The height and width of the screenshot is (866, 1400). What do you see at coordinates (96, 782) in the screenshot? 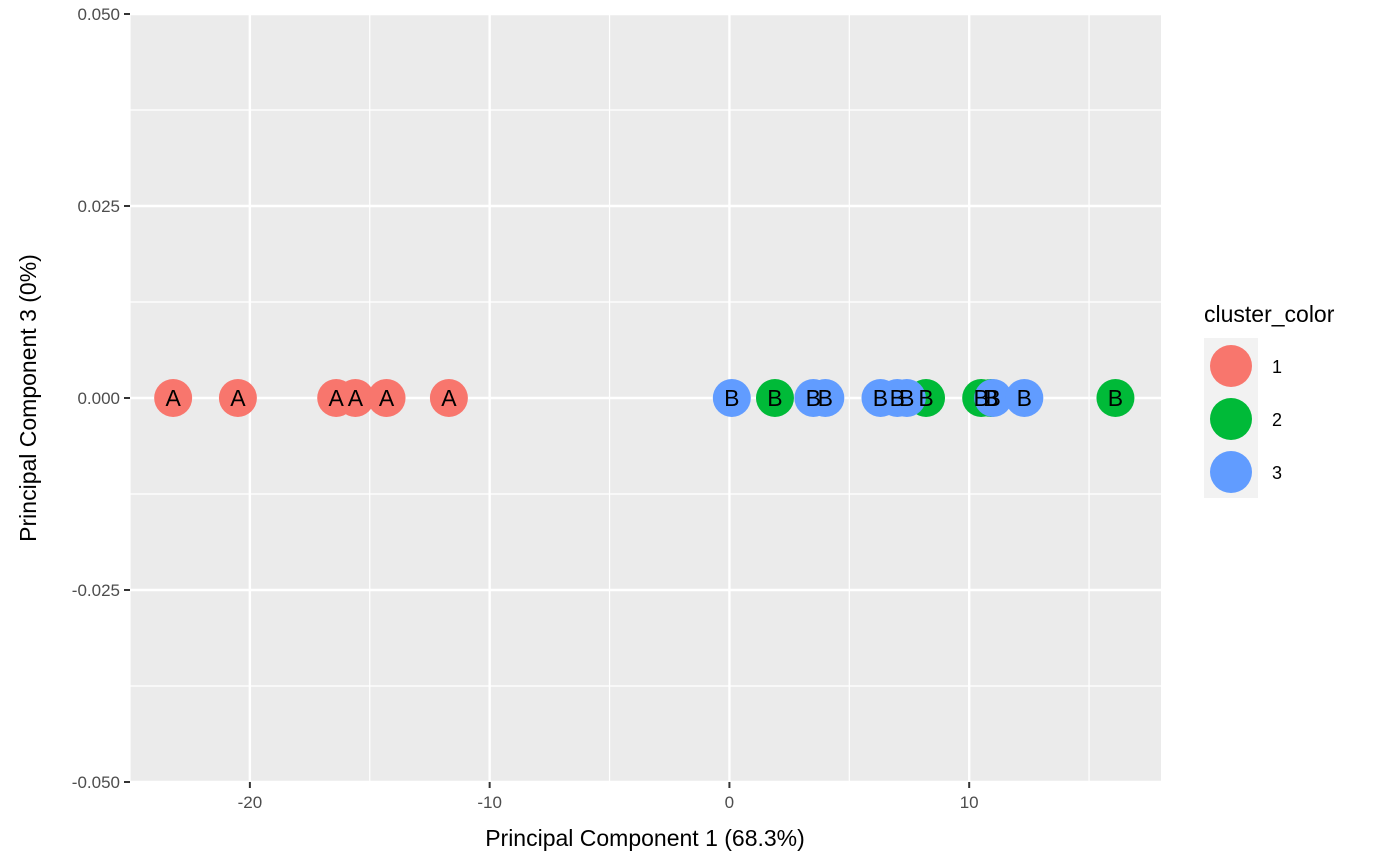
I see `y-tick-label: -0.050` at bounding box center [96, 782].